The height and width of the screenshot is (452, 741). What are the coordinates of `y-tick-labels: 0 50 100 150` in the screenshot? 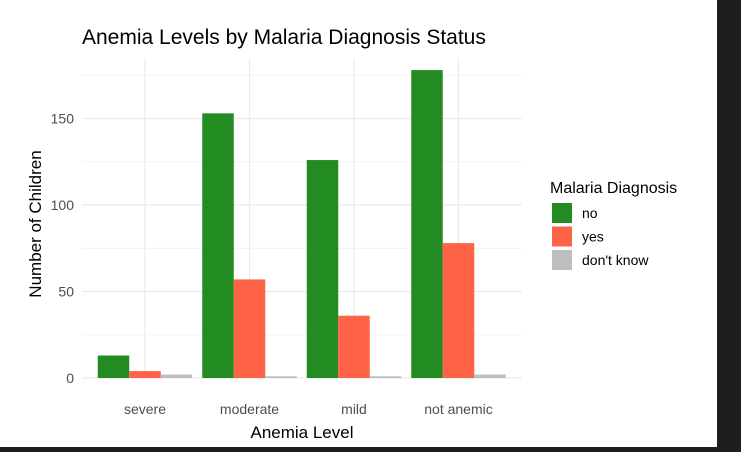 It's located at (63, 248).